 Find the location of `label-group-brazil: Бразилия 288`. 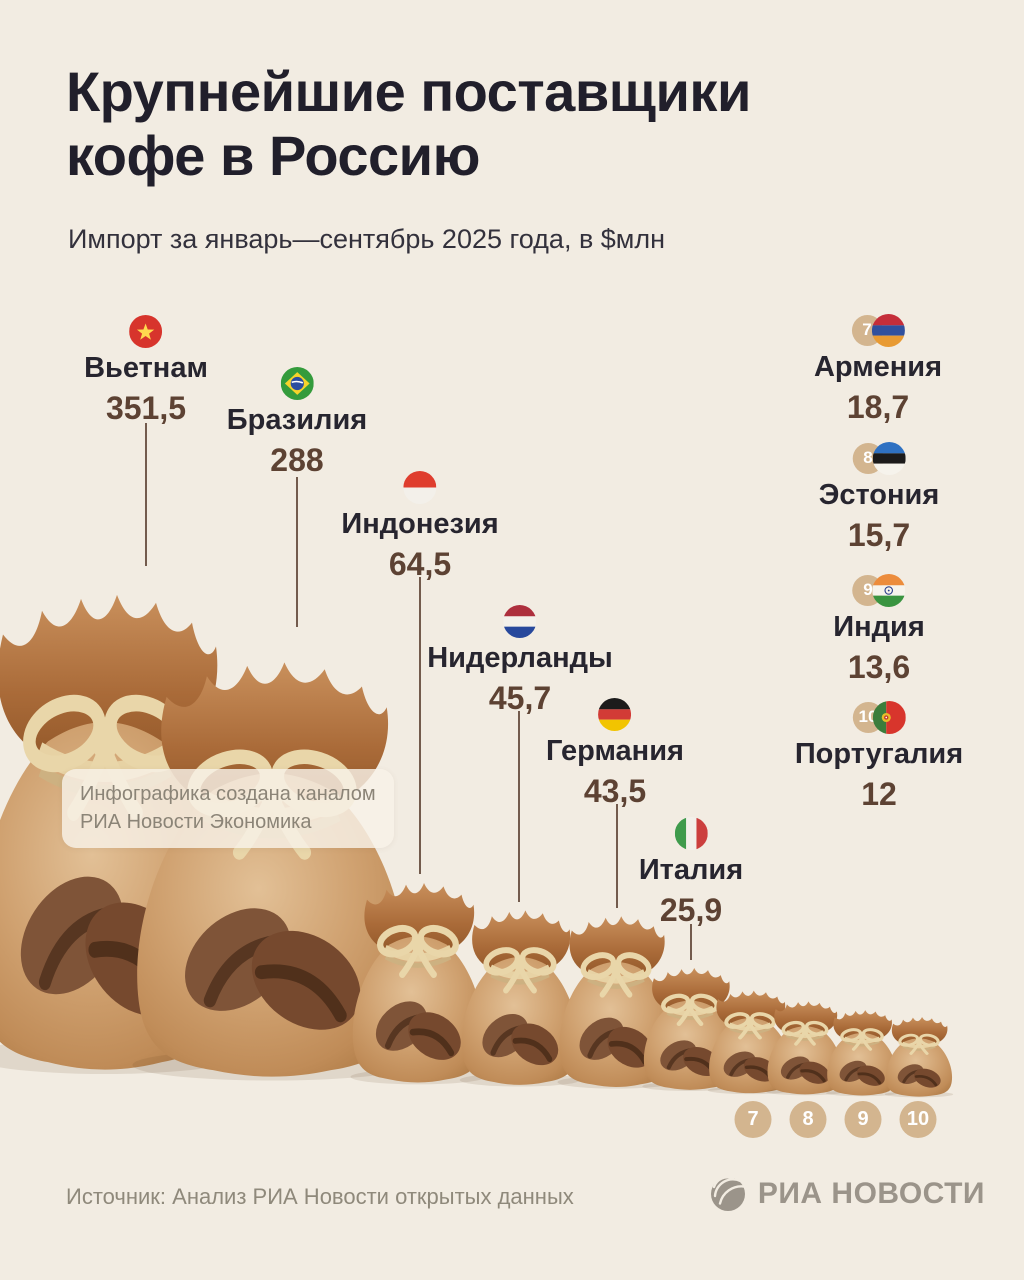

label-group-brazil: Бразилия 288 is located at coordinates (297, 422).